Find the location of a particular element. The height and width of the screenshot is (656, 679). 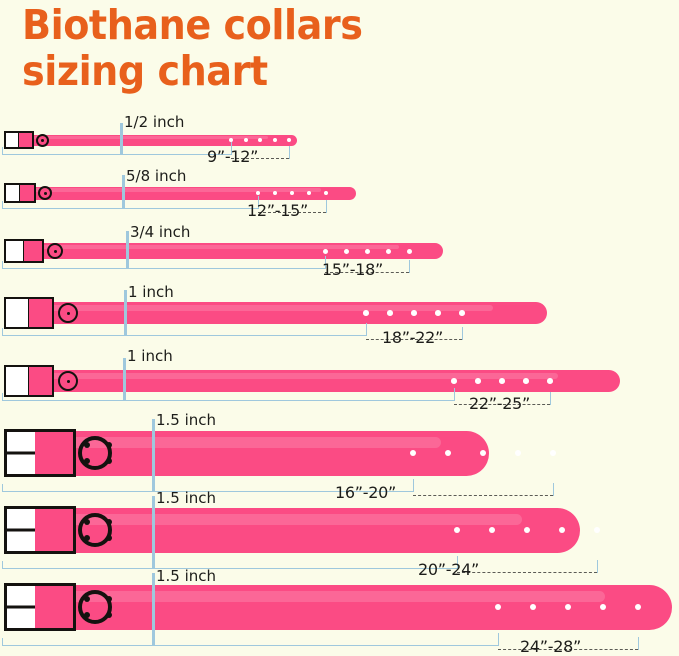

length-range-label: 24”-28” is located at coordinates (550, 646).